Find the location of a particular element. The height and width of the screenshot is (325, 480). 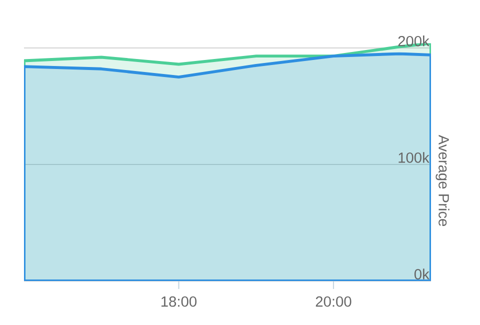

x-tick-label: 18:00 is located at coordinates (179, 301).